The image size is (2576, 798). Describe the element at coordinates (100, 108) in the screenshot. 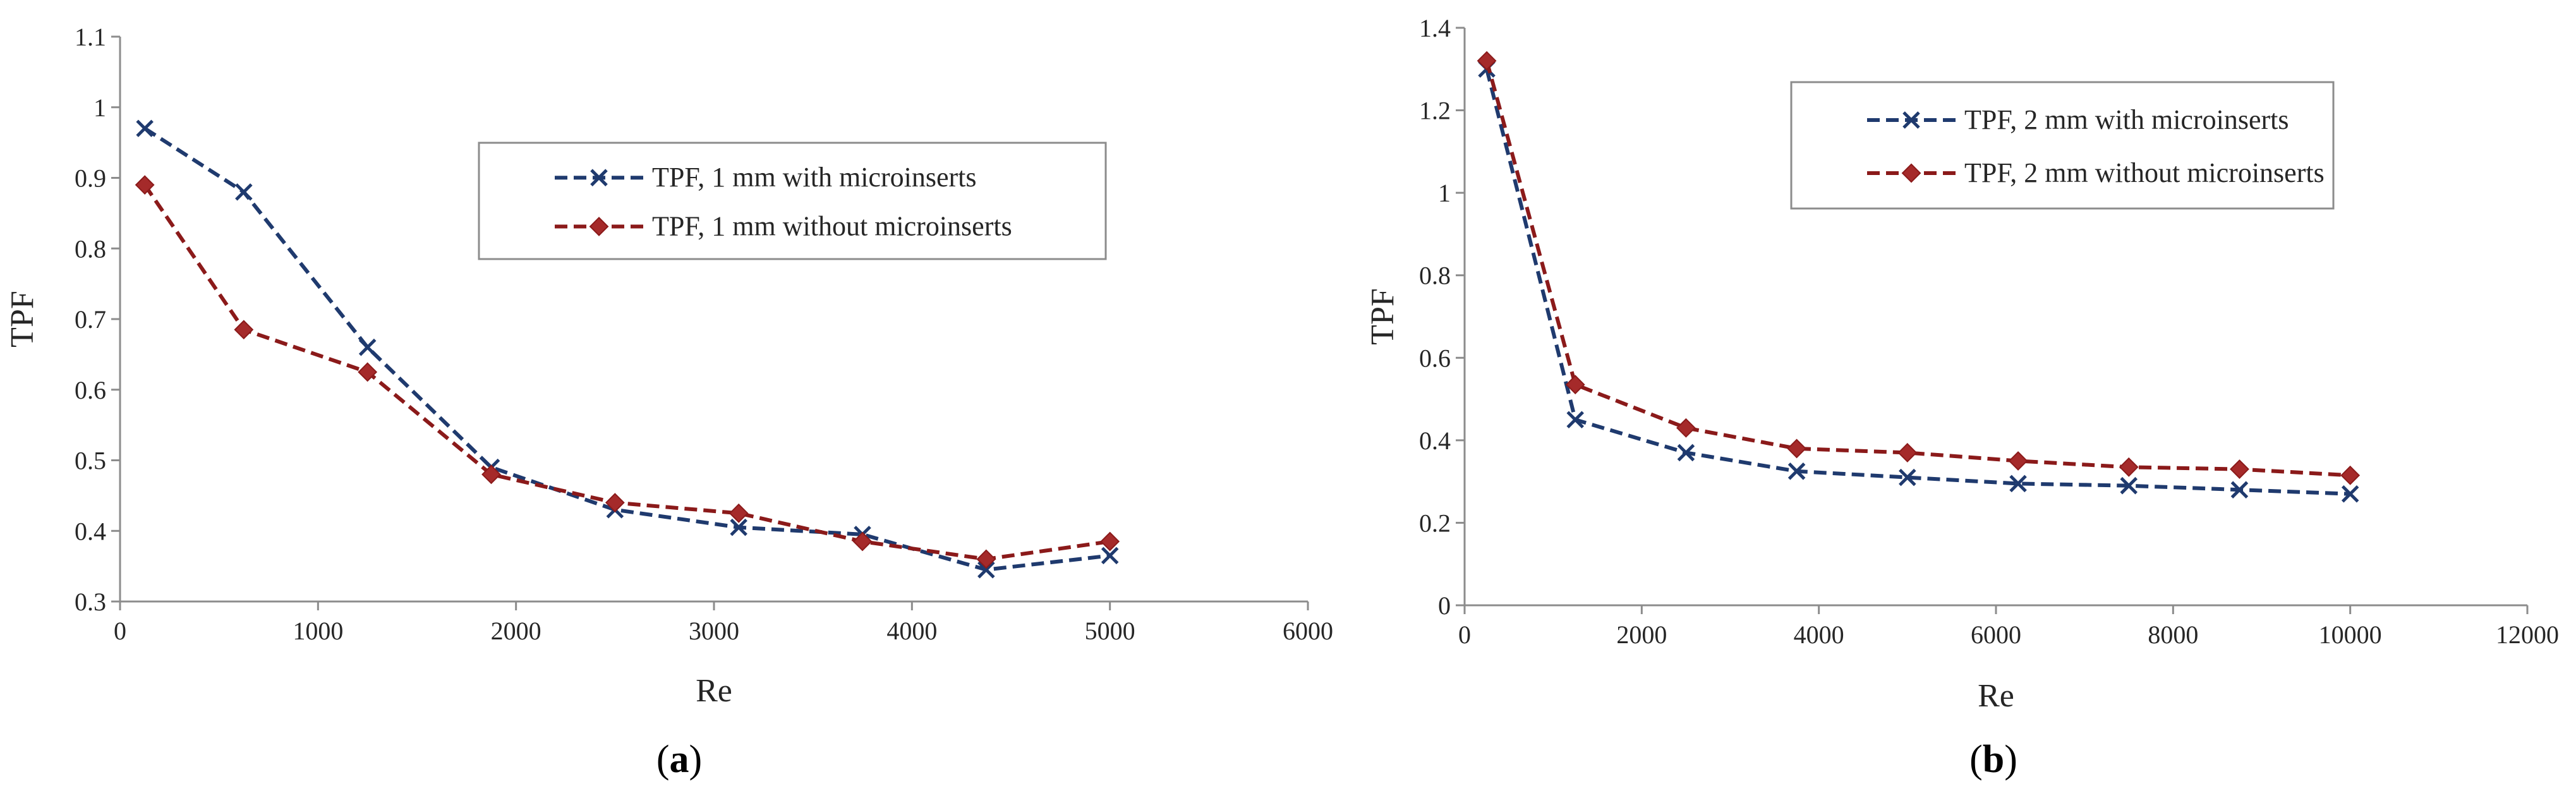

I see `chart-a-y-tick-label: 1` at that location.